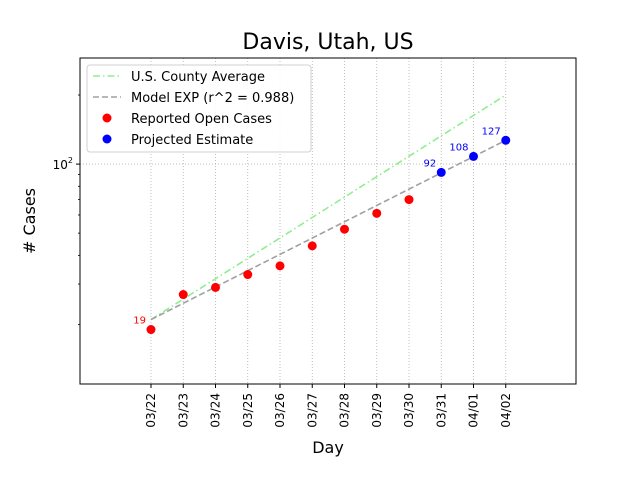 The width and height of the screenshot is (640, 480). Describe the element at coordinates (198, 77) in the screenshot. I see `legend-label: U.S. County Average` at that location.